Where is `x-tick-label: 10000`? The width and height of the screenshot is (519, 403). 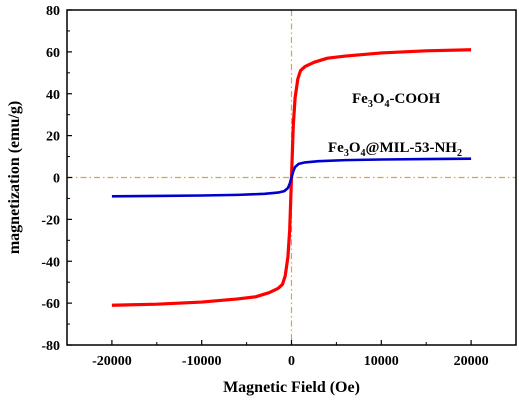
x-tick-label: 10000 is located at coordinates (381, 361).